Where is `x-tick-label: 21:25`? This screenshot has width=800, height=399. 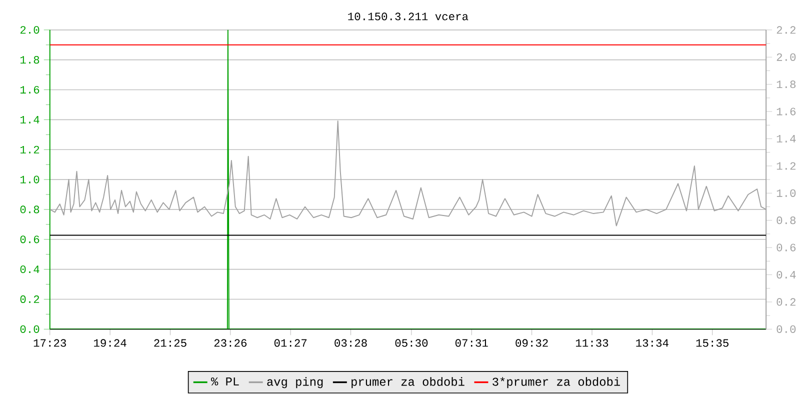 x-tick-label: 21:25 is located at coordinates (170, 343).